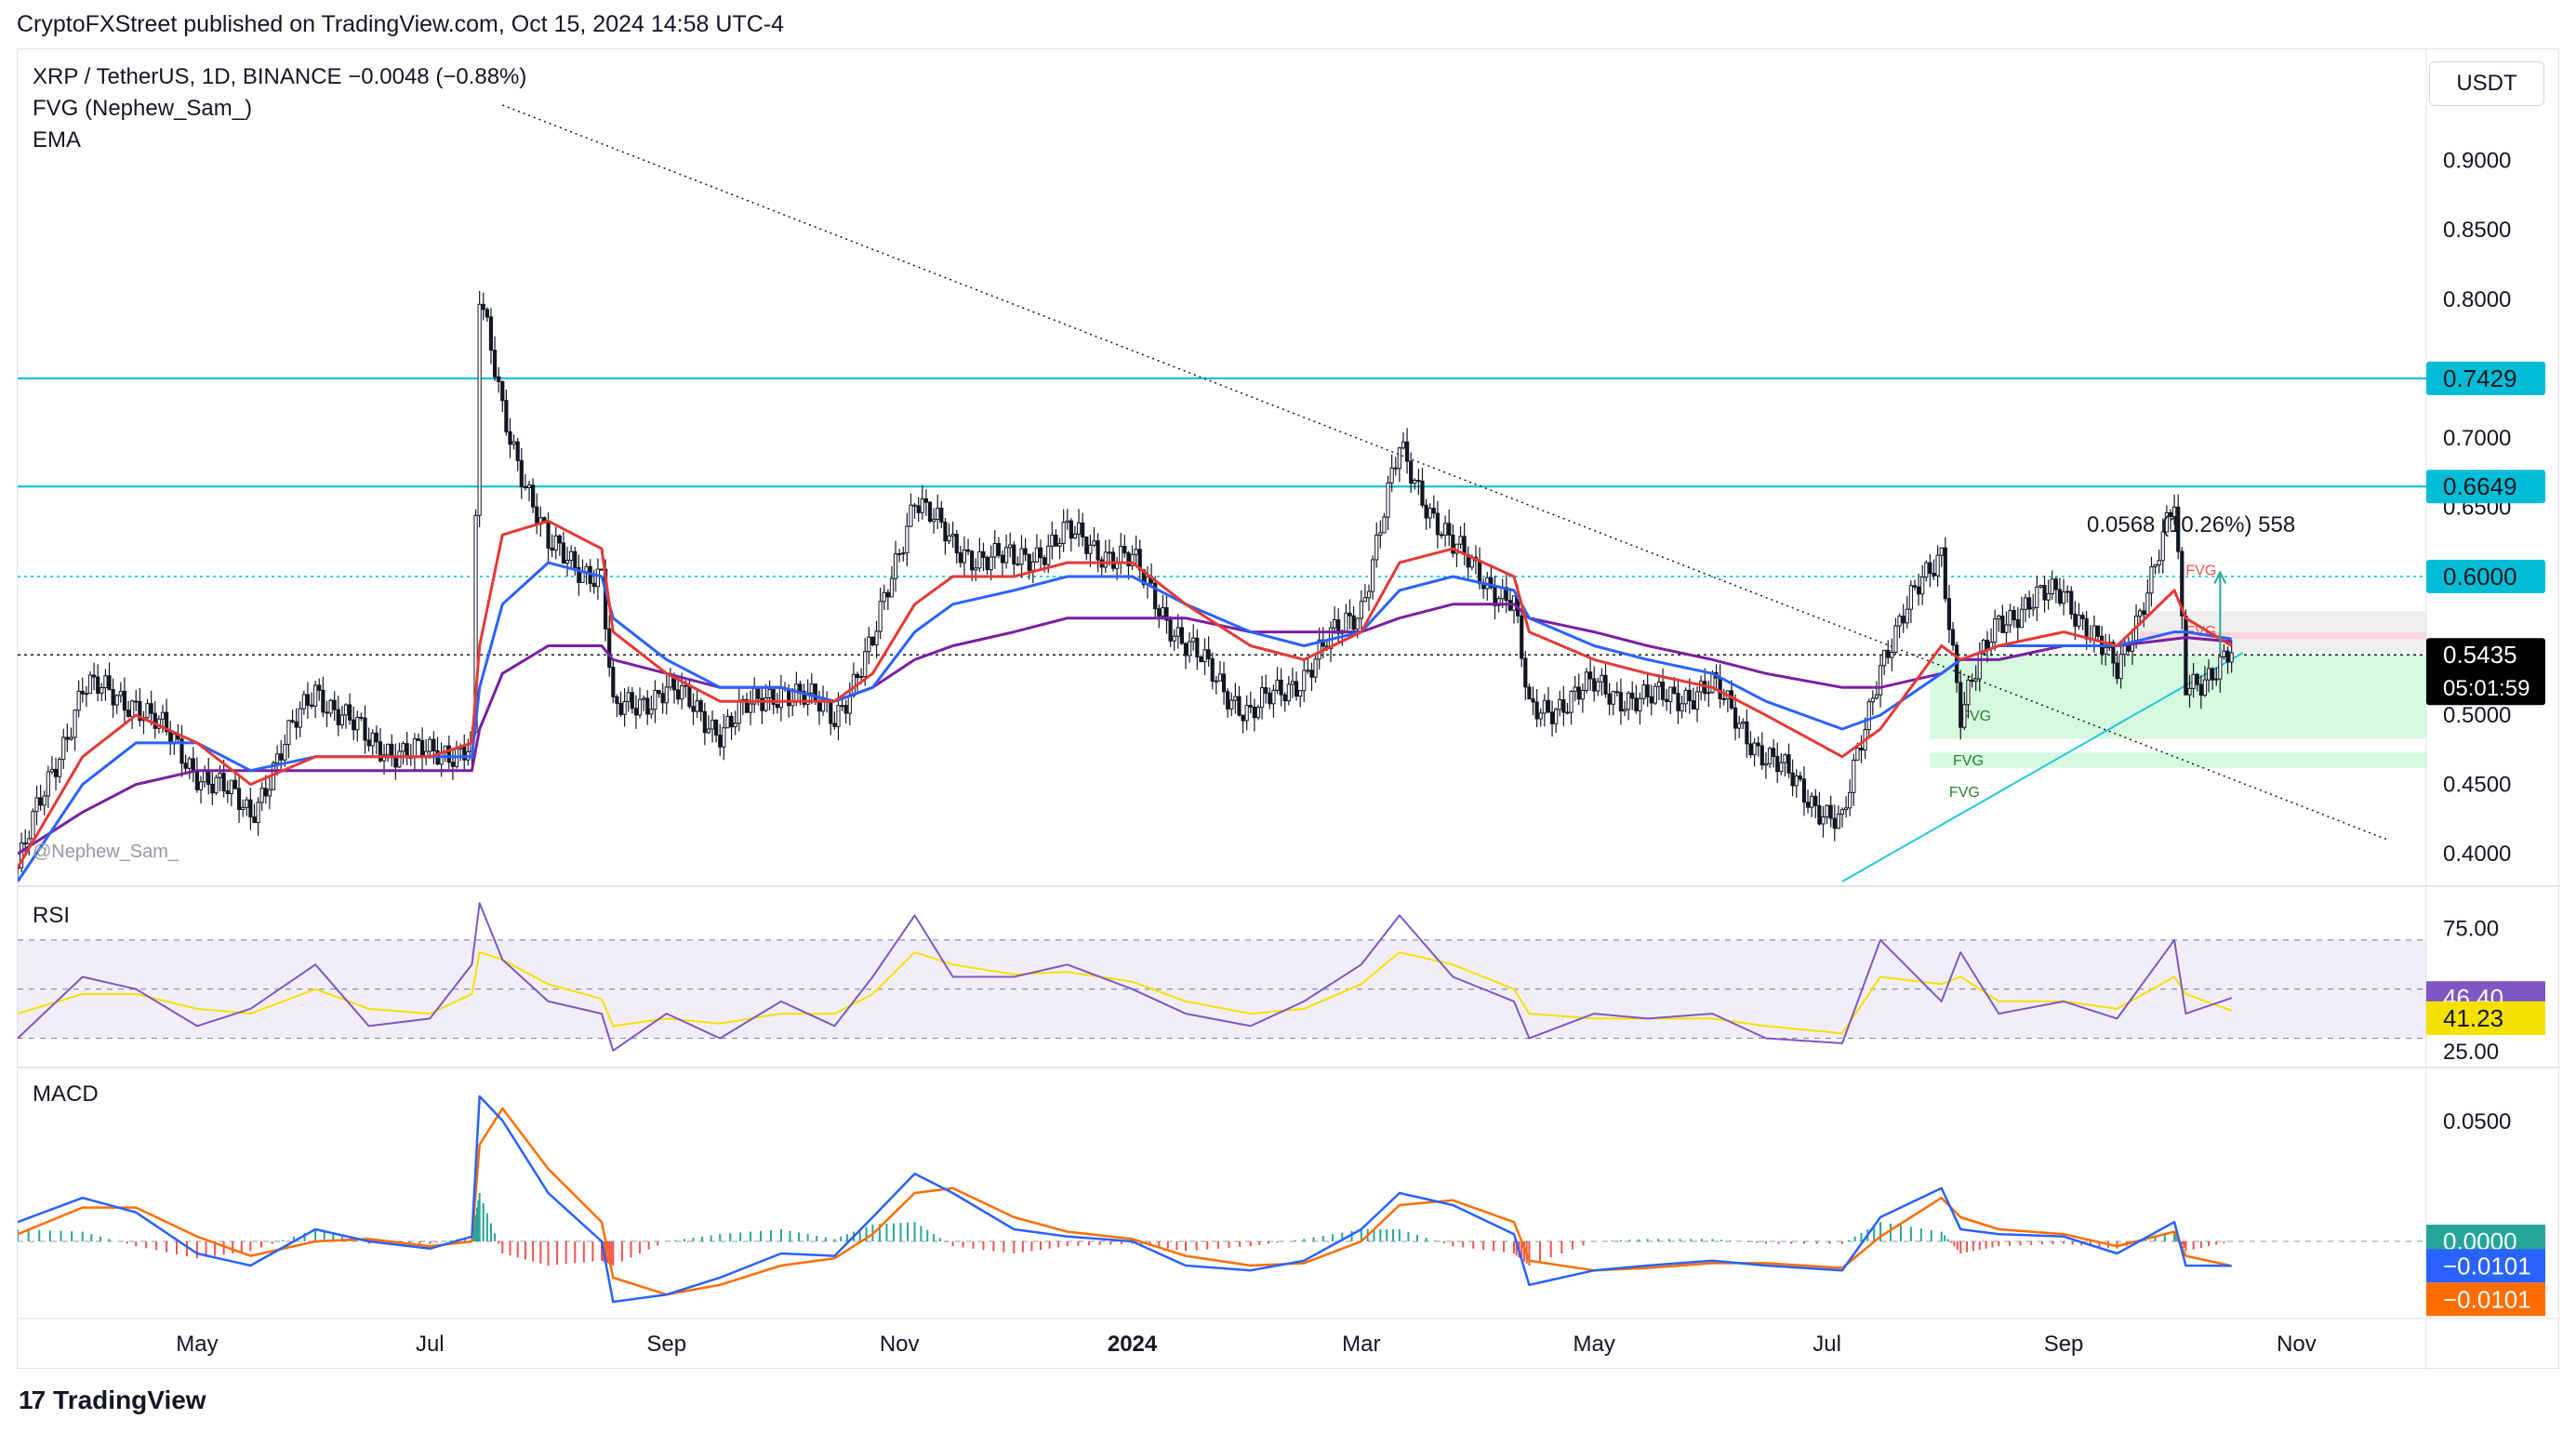 Image resolution: width=2576 pixels, height=1432 pixels. Describe the element at coordinates (2486, 83) in the screenshot. I see `currency-button: USDT` at that location.